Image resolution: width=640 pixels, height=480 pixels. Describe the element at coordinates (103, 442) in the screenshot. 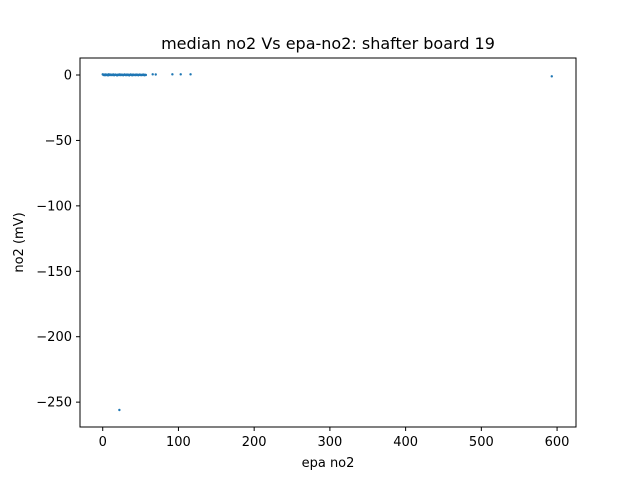

I see `x-tick-label: 0` at that location.